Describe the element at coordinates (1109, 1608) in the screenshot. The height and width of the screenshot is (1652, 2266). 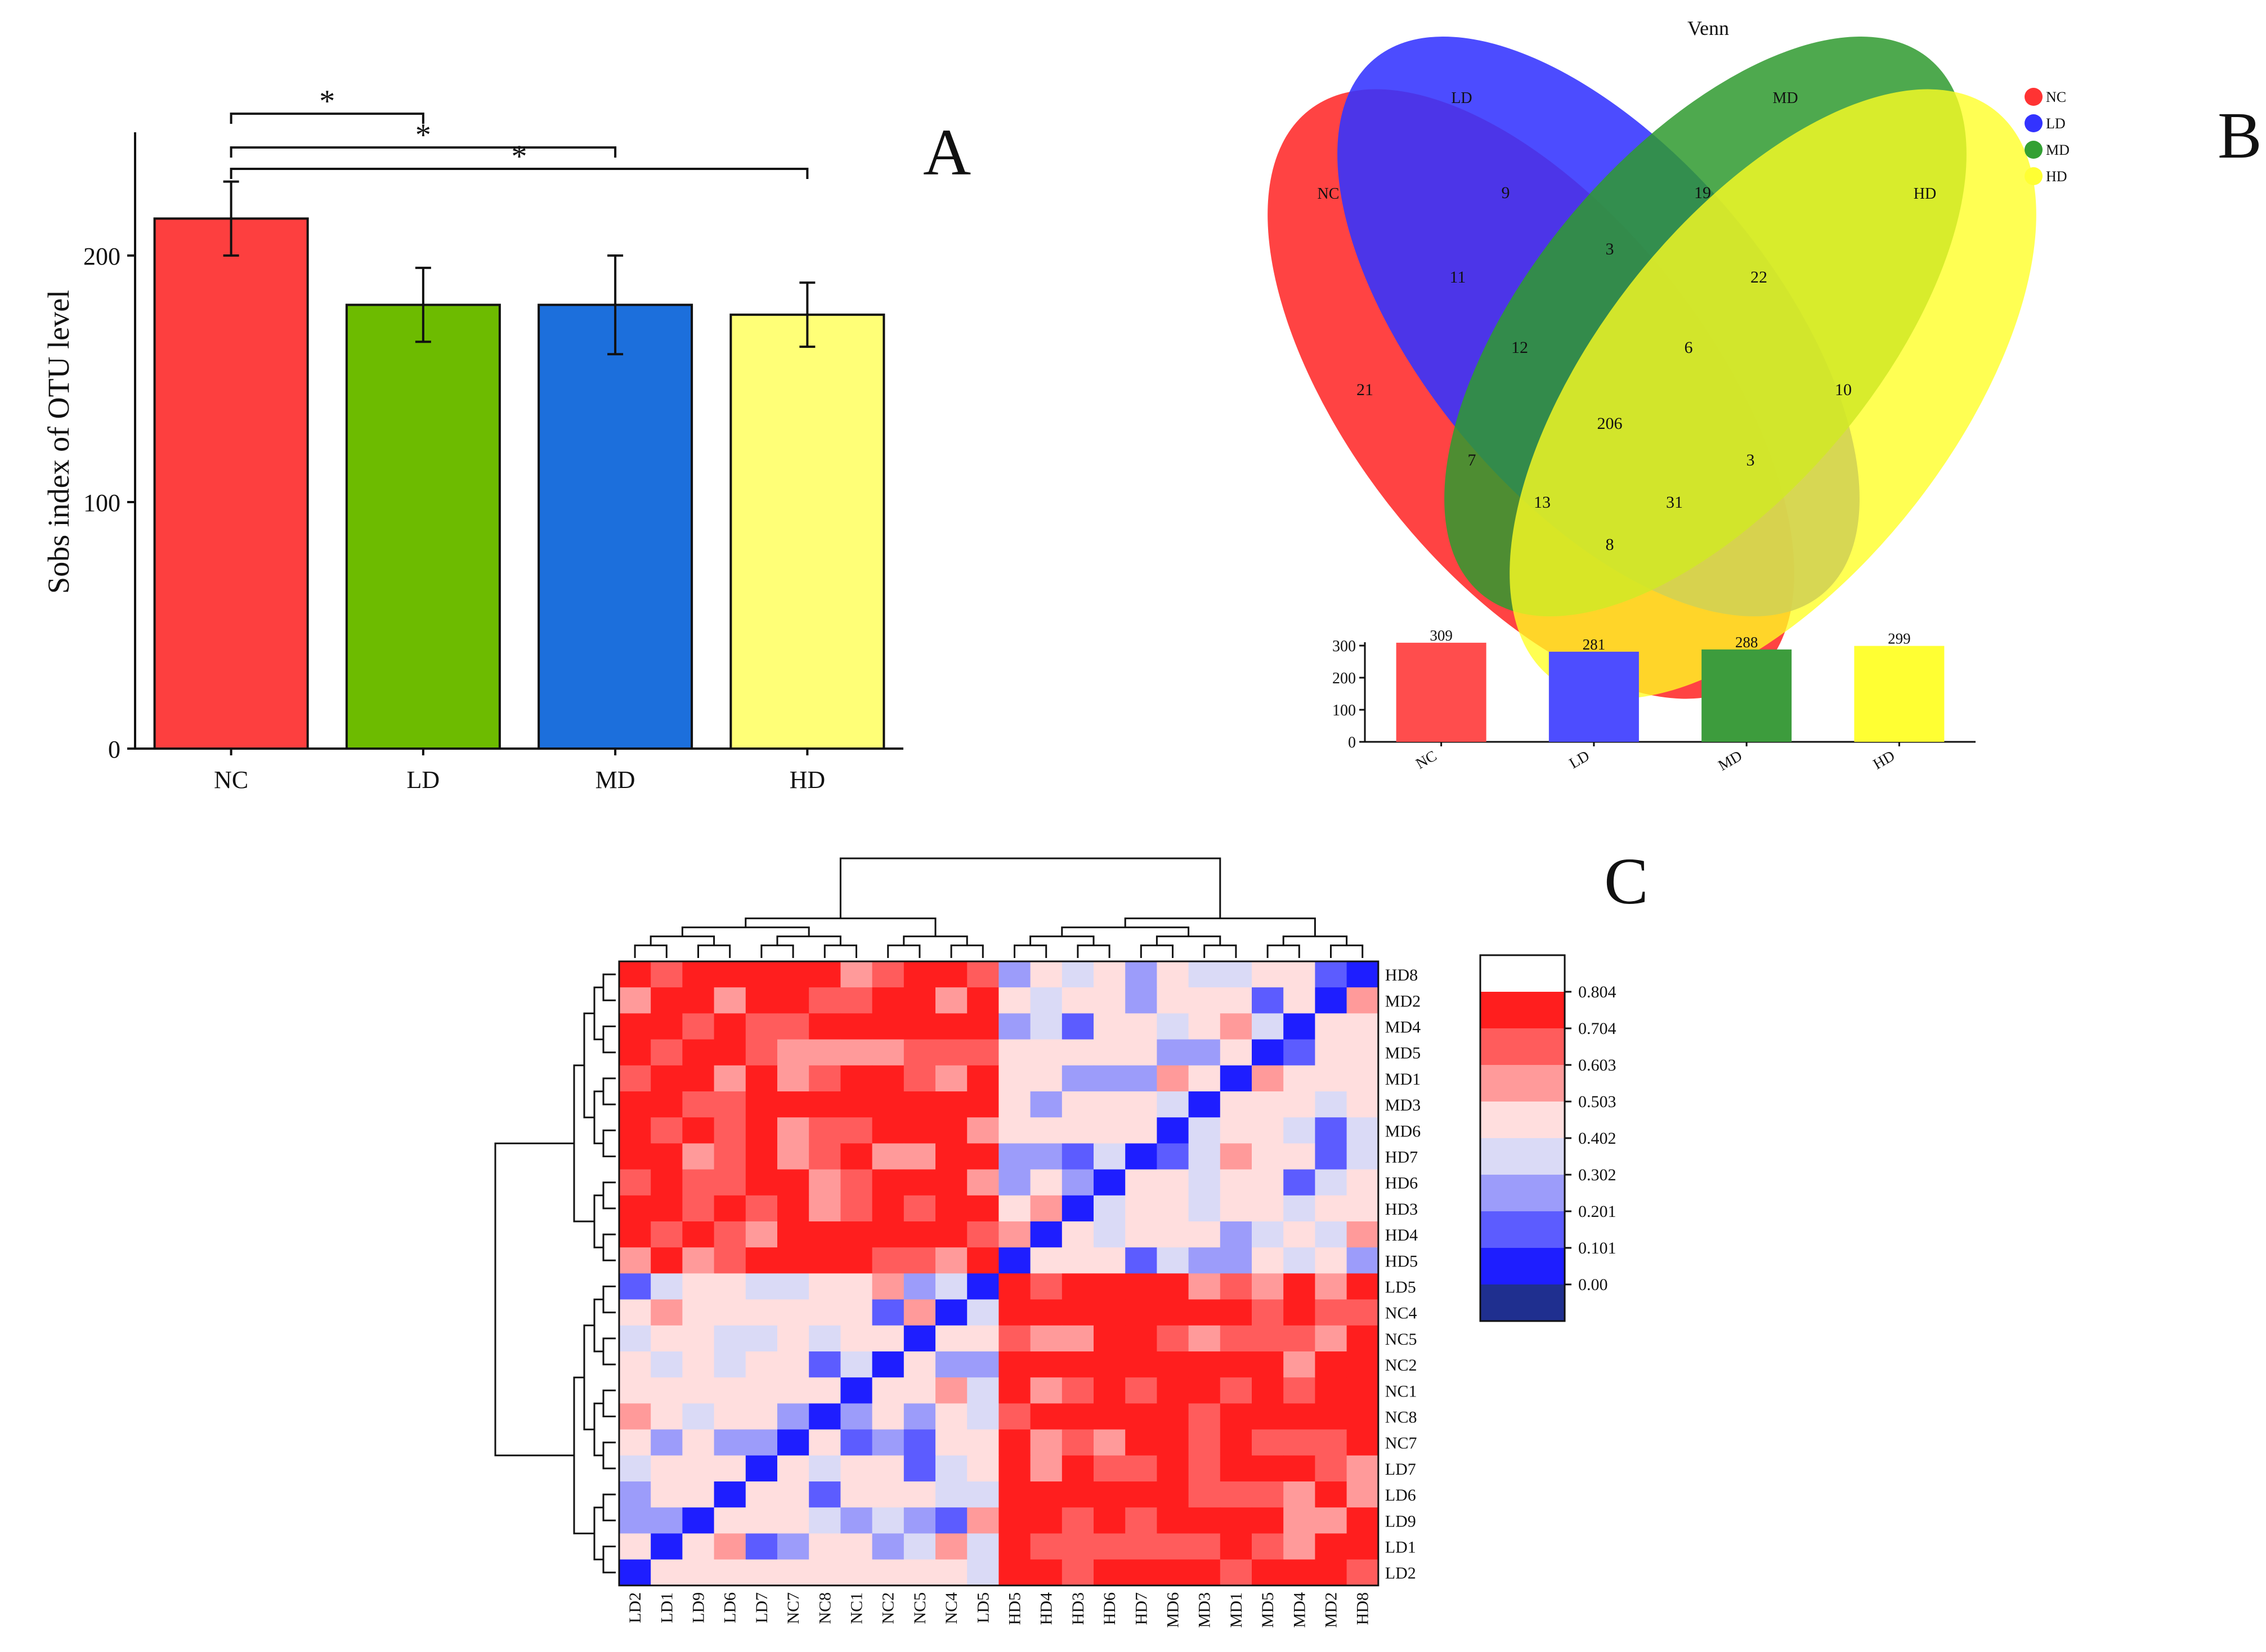
I see `heatmap-column-label: HD6` at that location.